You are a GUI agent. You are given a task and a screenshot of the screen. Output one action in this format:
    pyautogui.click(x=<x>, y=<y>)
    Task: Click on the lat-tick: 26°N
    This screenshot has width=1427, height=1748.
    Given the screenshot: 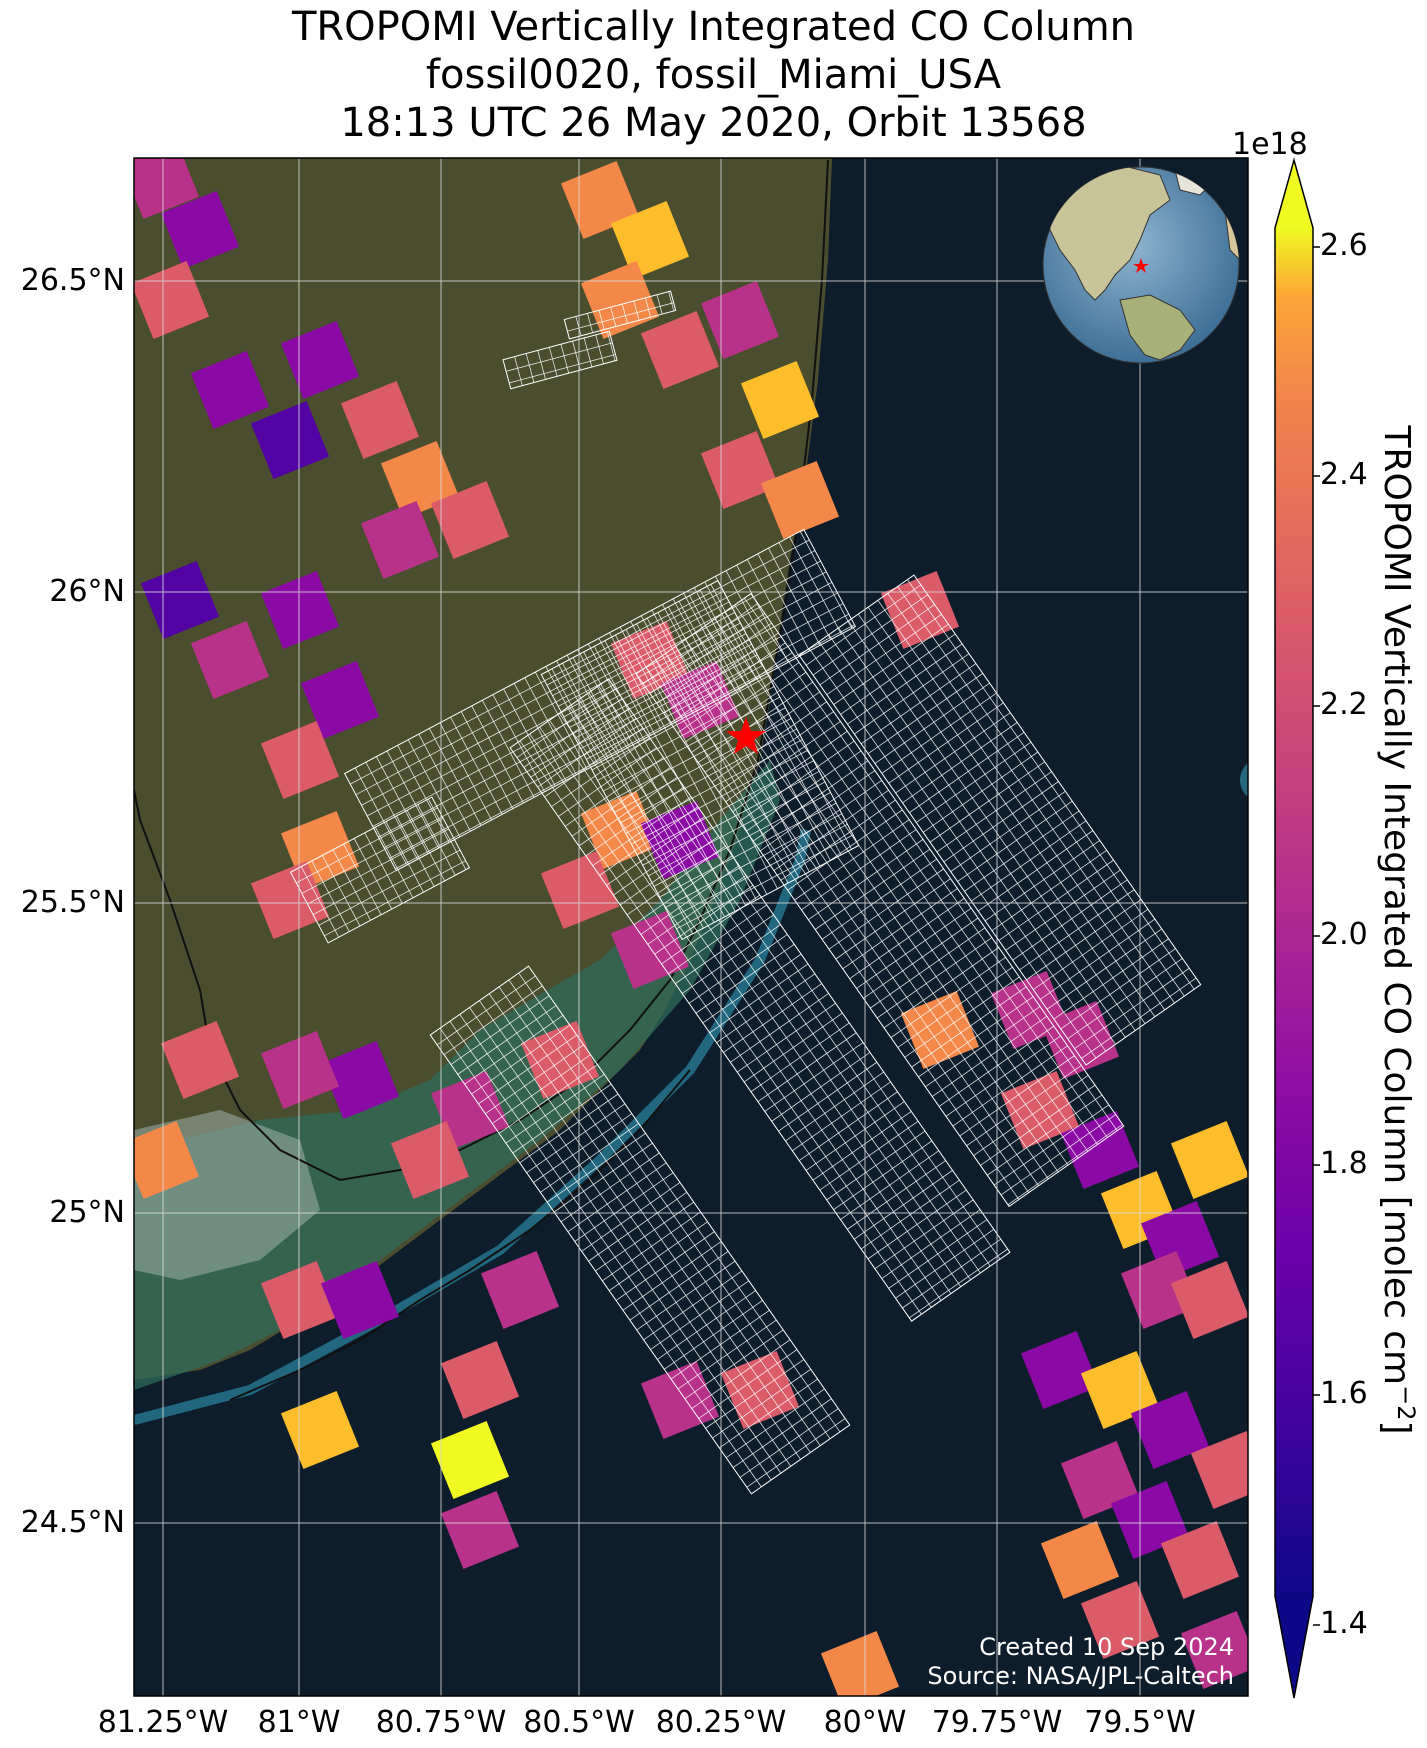 What is the action you would take?
    pyautogui.click(x=87, y=591)
    